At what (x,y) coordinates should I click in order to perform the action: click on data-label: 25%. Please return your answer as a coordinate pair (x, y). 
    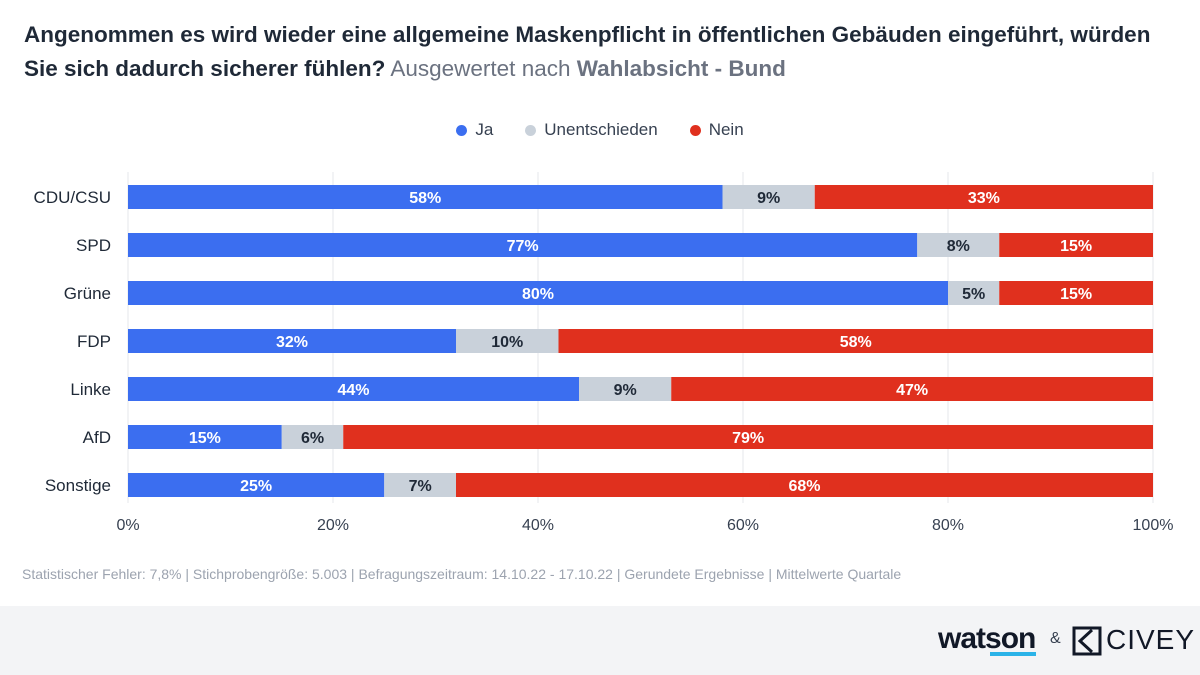
    Looking at the image, I should click on (256, 486).